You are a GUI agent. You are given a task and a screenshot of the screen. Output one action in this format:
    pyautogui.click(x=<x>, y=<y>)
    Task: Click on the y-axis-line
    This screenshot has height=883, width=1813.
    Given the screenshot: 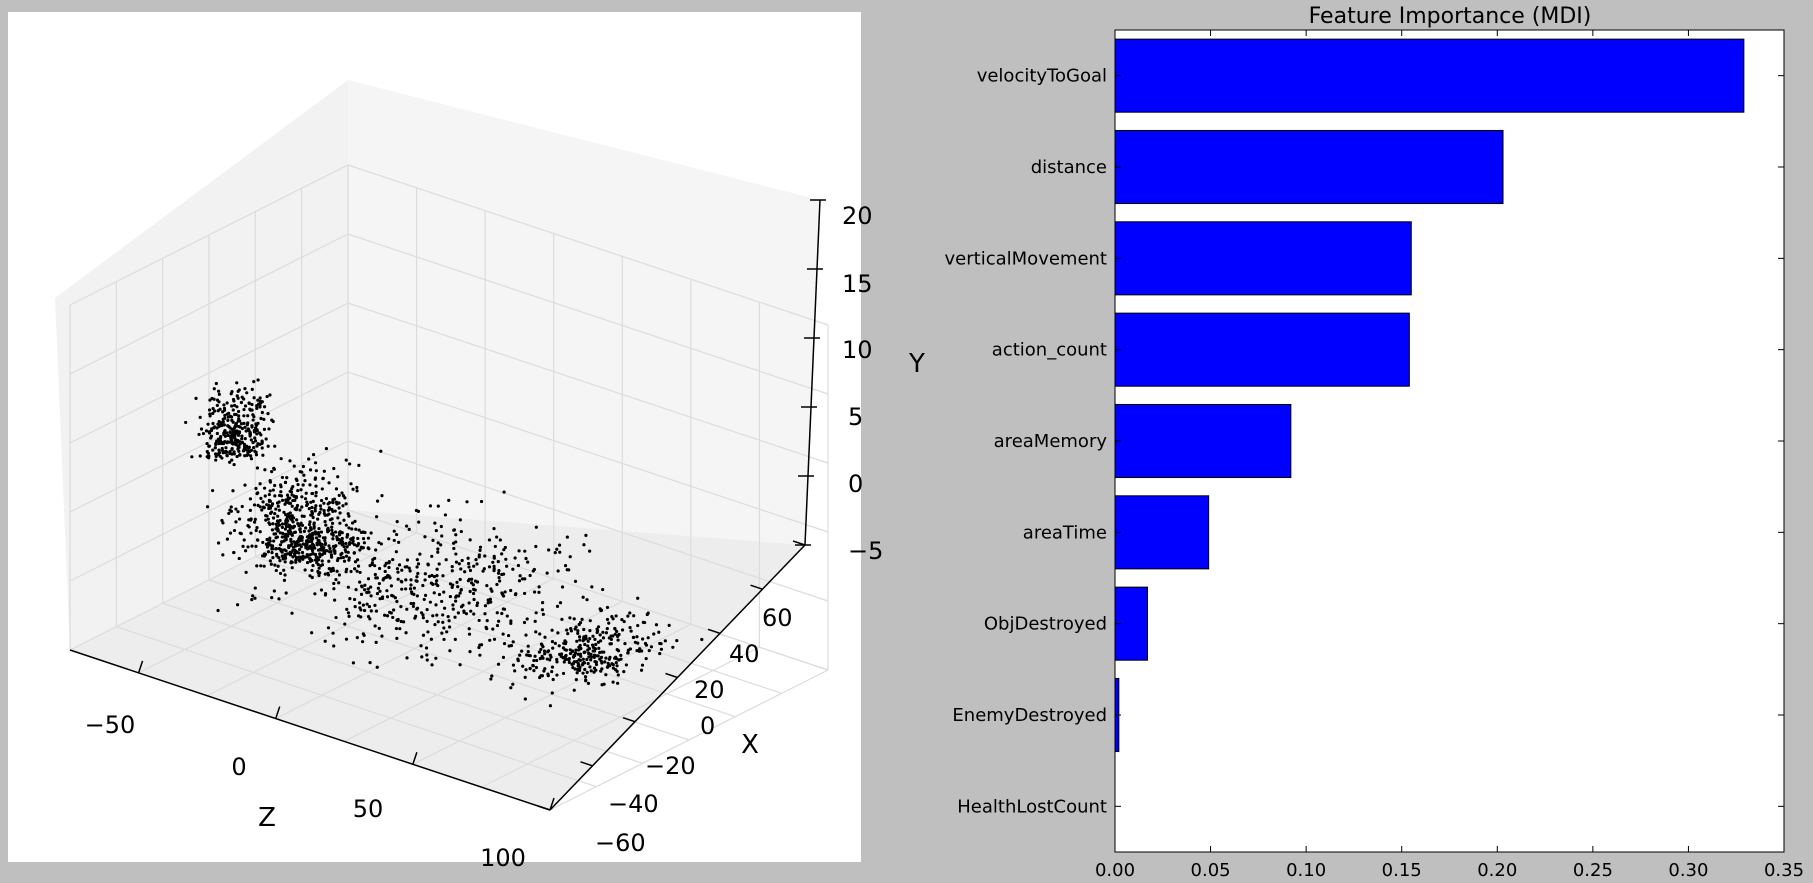 What is the action you would take?
    pyautogui.click(x=812, y=372)
    